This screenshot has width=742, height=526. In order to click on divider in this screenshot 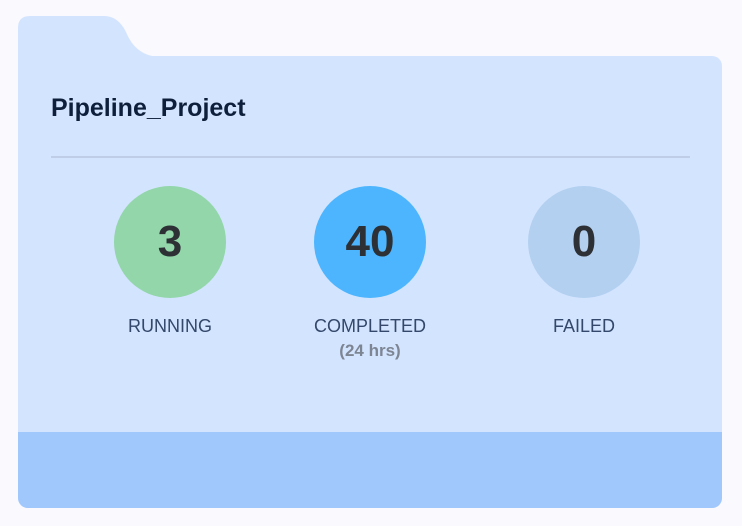, I will do `click(370, 157)`.